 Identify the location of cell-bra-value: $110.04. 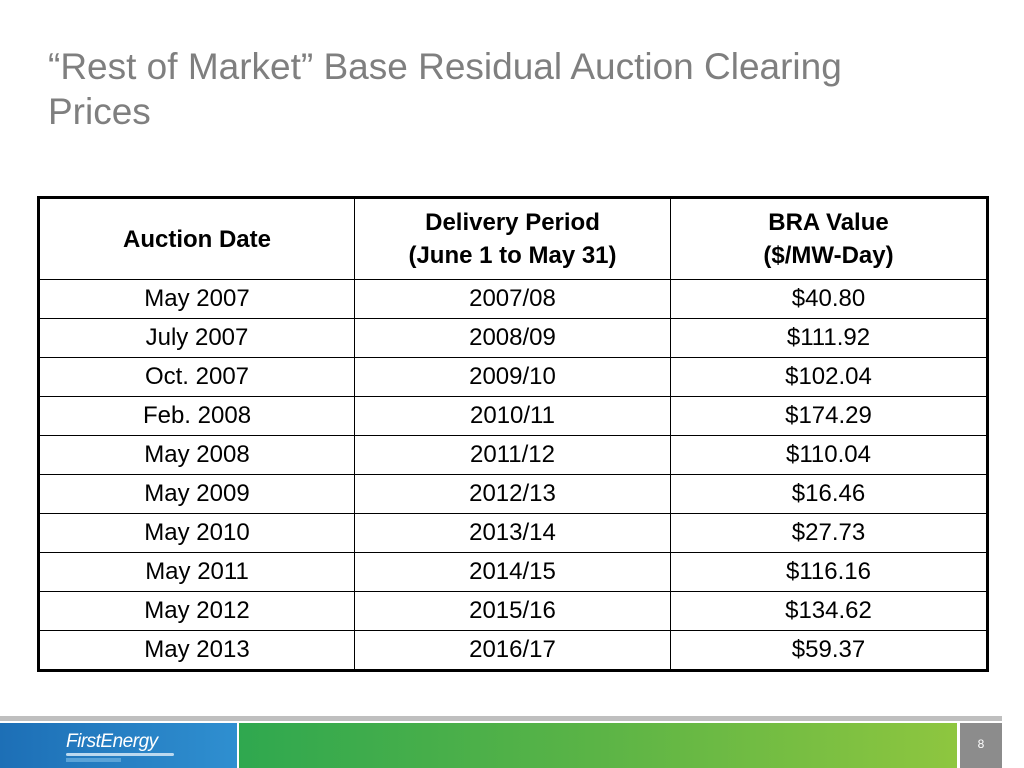
(829, 455).